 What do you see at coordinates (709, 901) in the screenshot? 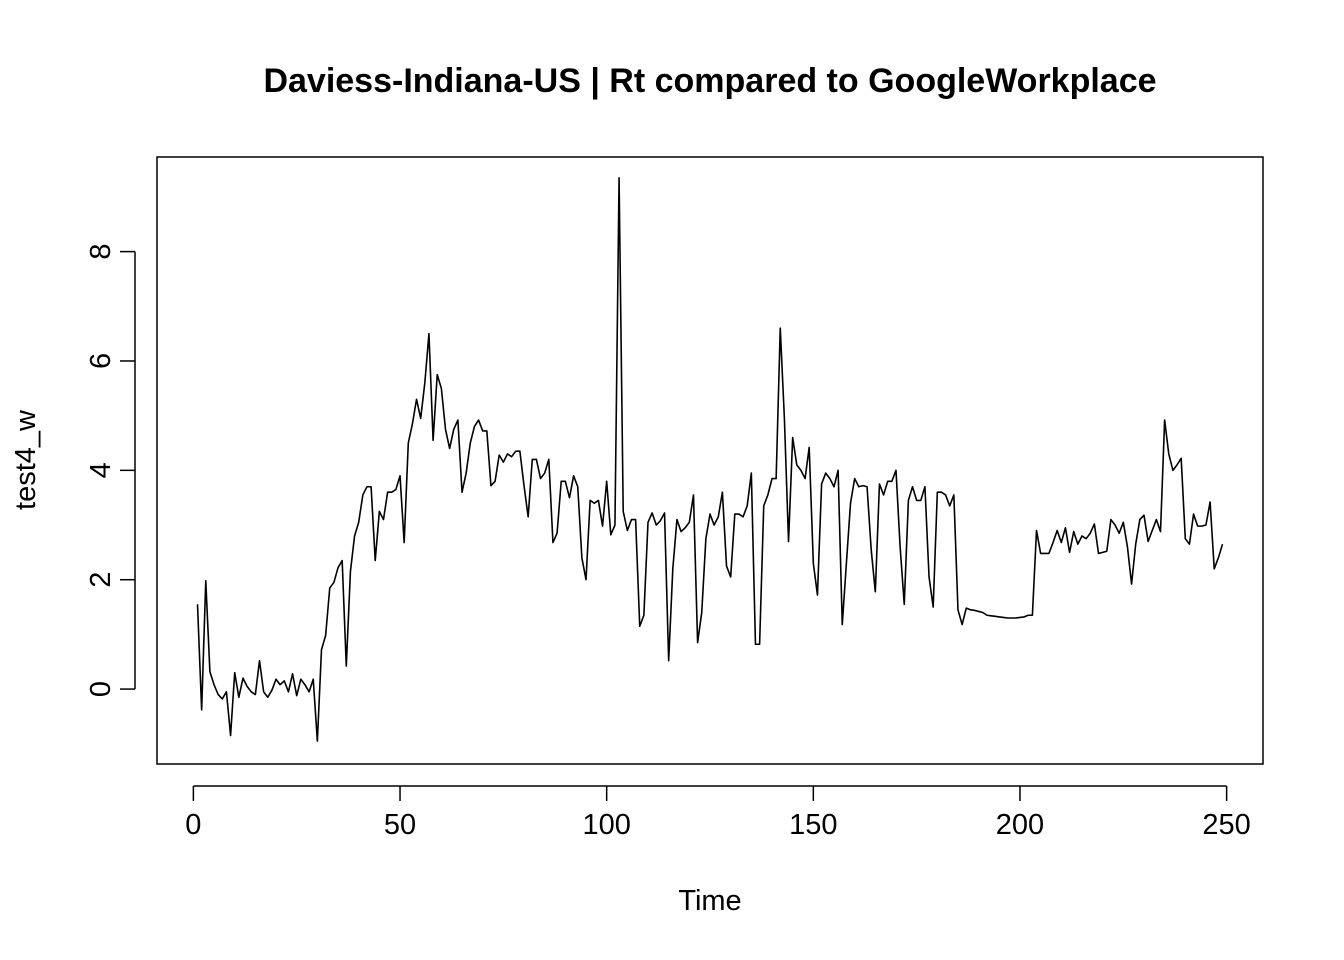
I see `x-axis-title: Time` at bounding box center [709, 901].